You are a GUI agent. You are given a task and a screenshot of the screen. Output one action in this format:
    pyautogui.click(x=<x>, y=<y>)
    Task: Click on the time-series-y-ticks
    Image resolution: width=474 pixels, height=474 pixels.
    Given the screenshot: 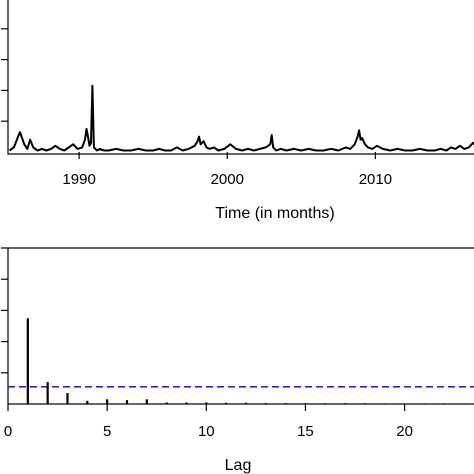 What is the action you would take?
    pyautogui.click(x=4, y=75)
    